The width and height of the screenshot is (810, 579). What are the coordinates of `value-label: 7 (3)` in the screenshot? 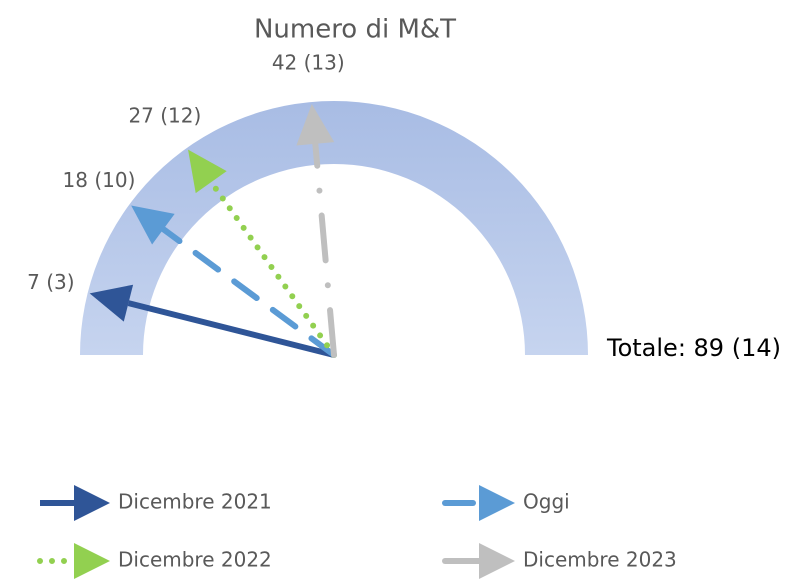 It's located at (50, 282).